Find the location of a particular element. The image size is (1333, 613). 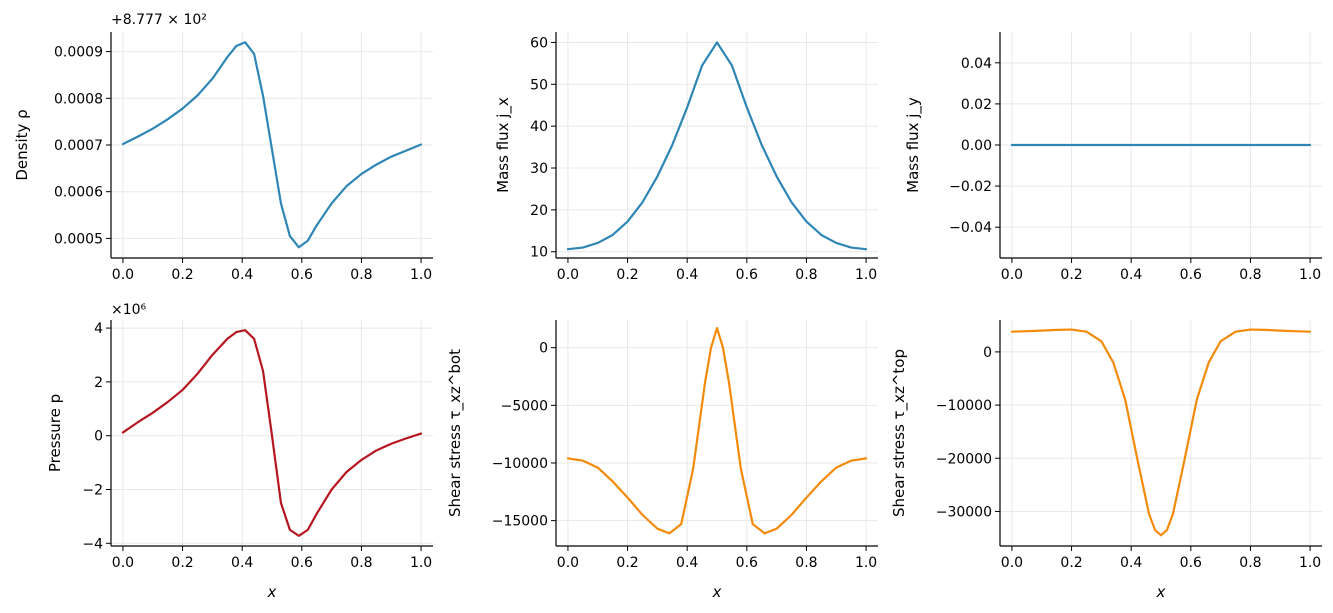

ytick-label-0: −15000 is located at coordinates (520, 522).